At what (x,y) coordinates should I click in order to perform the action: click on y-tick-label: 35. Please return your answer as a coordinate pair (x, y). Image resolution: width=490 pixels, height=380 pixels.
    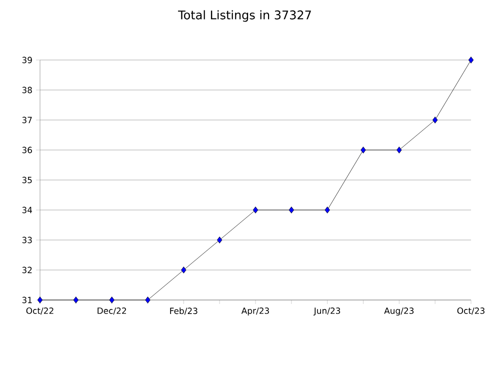
    Looking at the image, I should click on (27, 180).